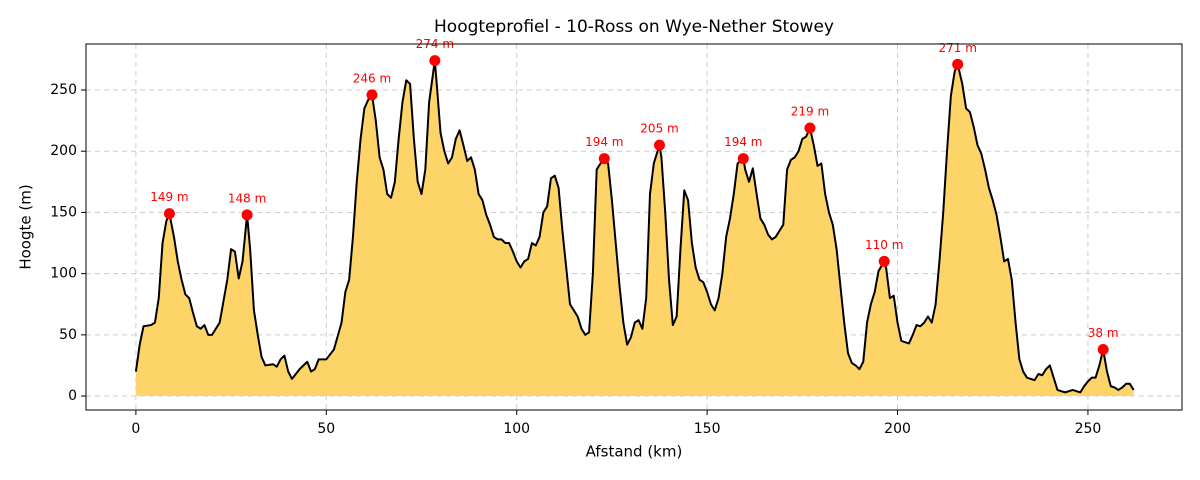  Describe the element at coordinates (957, 48) in the screenshot. I see `peak-label: 271 m` at that location.